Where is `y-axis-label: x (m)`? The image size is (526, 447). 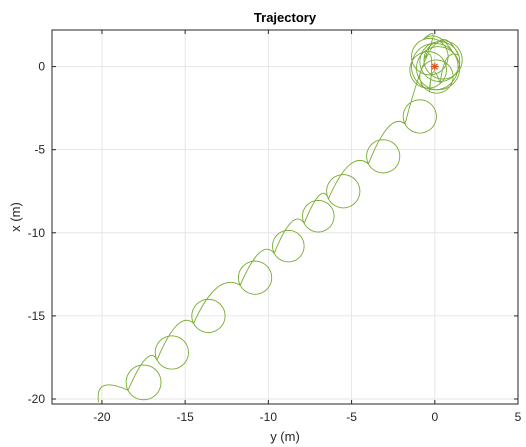 y-axis-label: x (m) is located at coordinates (15, 217).